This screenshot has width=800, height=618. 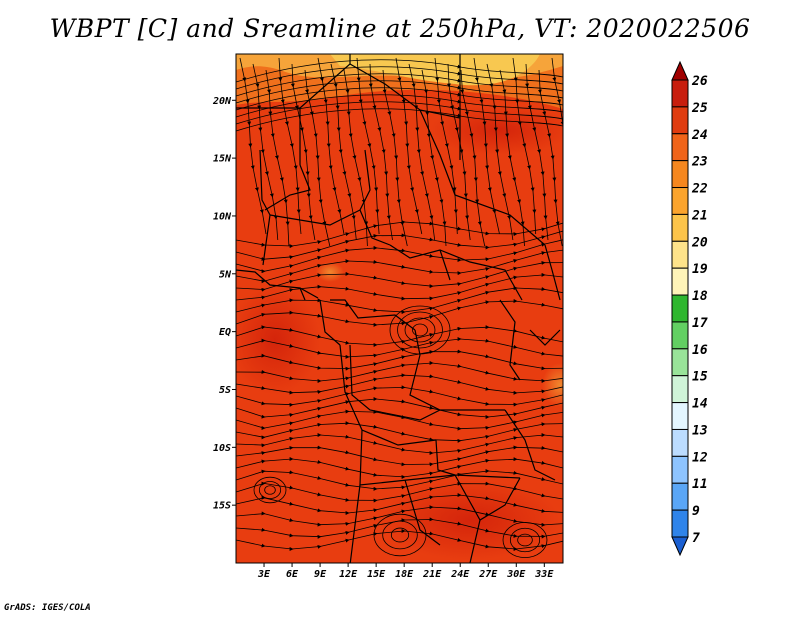 What do you see at coordinates (348, 574) in the screenshot?
I see `lon-label: 12E` at bounding box center [348, 574].